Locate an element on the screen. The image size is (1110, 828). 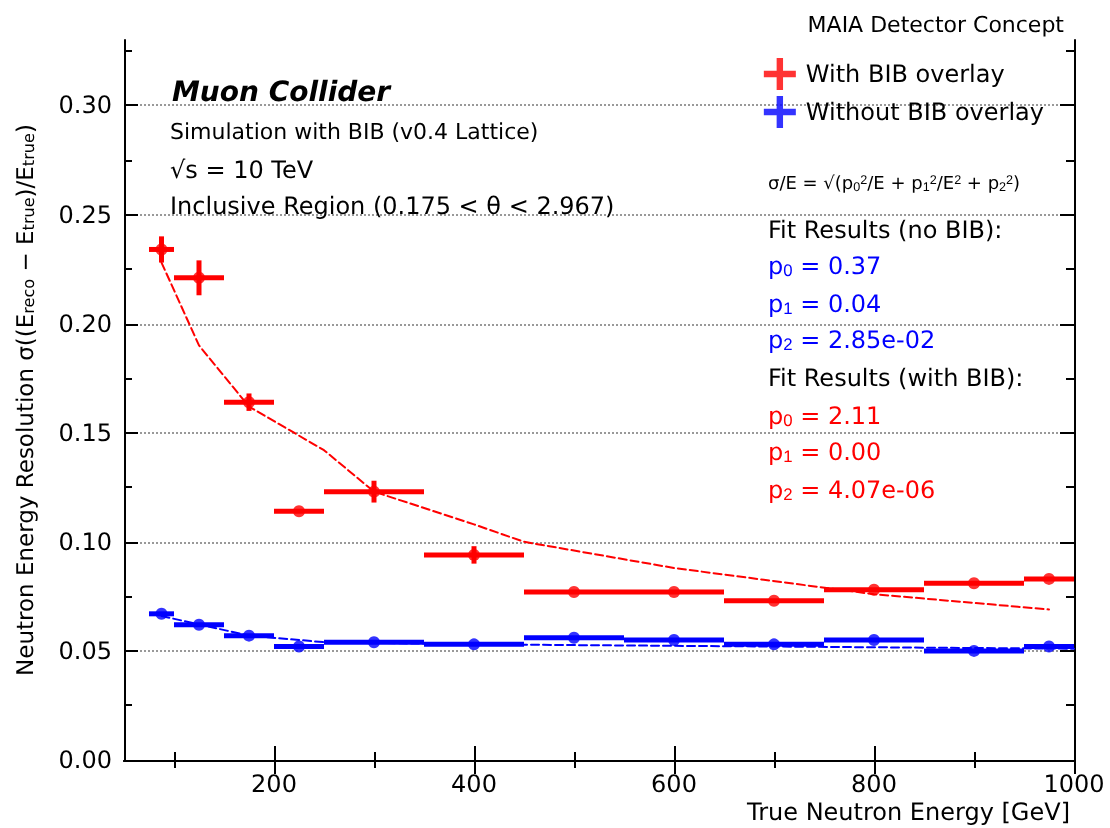
annotation: p1 = 0.00 is located at coordinates (825, 451).